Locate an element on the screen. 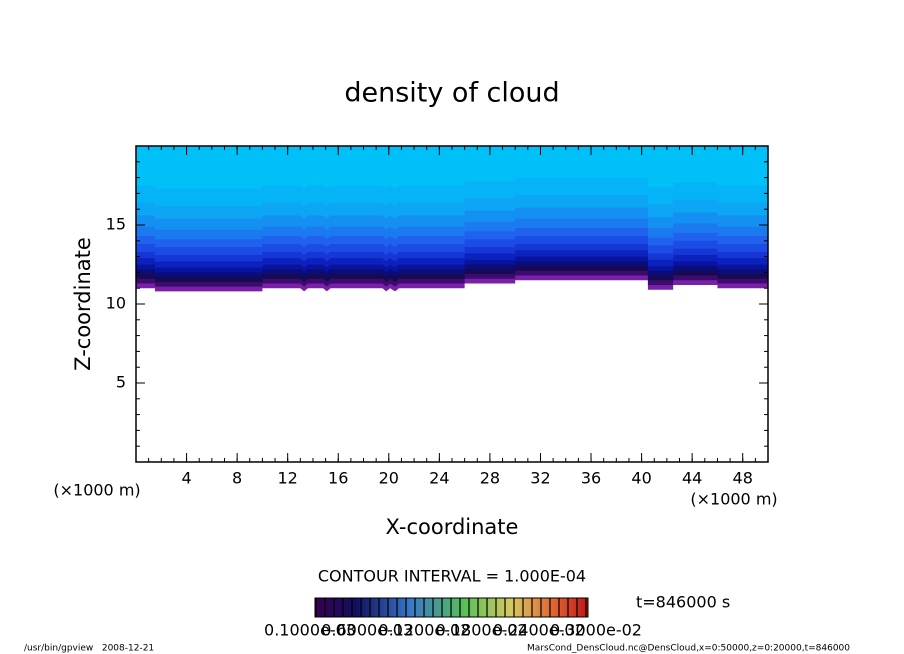 The height and width of the screenshot is (654, 904). x-tick-label: 40 is located at coordinates (641, 478).